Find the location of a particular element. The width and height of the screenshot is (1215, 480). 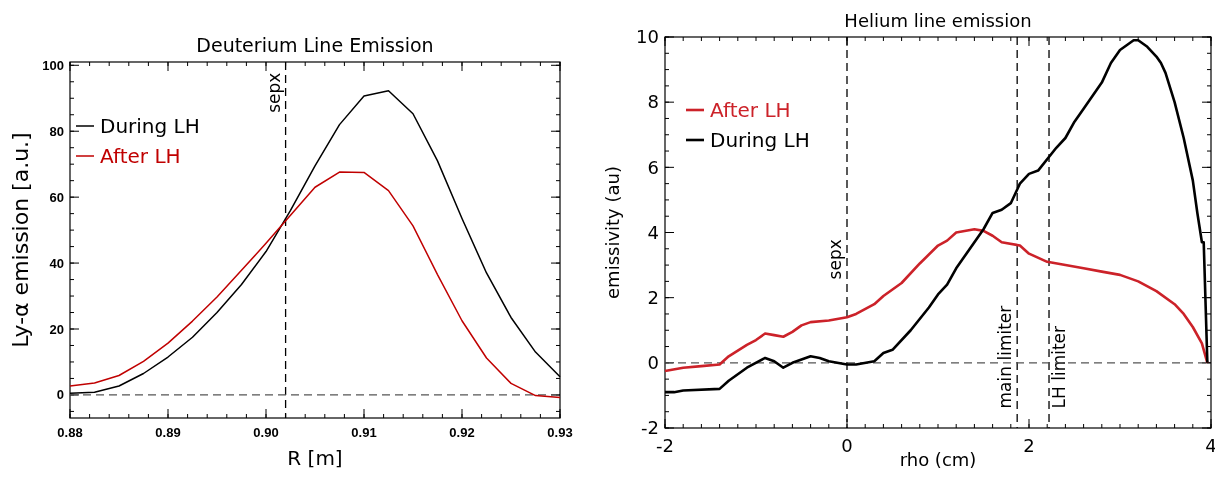

y-tick-label: 40 is located at coordinates (56, 263).